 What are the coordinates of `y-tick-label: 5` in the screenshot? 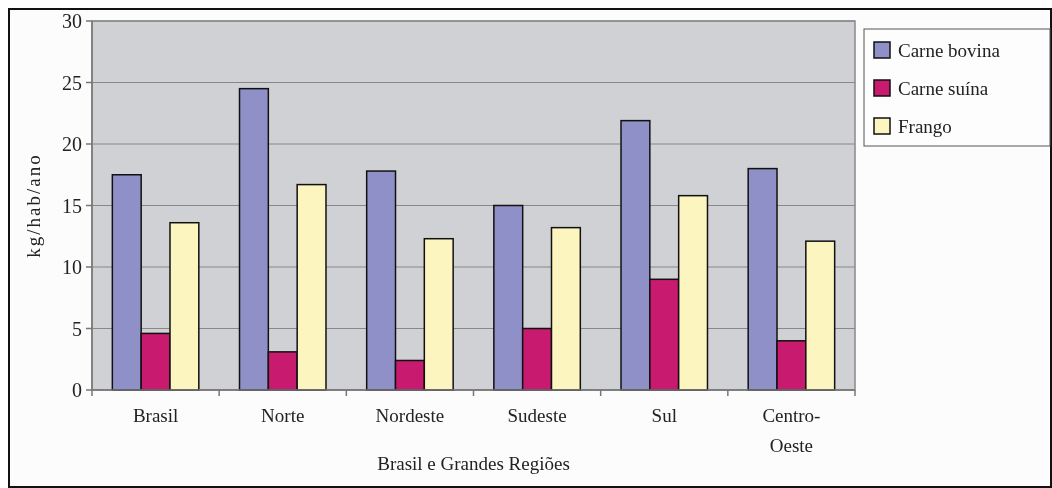 It's located at (77, 328).